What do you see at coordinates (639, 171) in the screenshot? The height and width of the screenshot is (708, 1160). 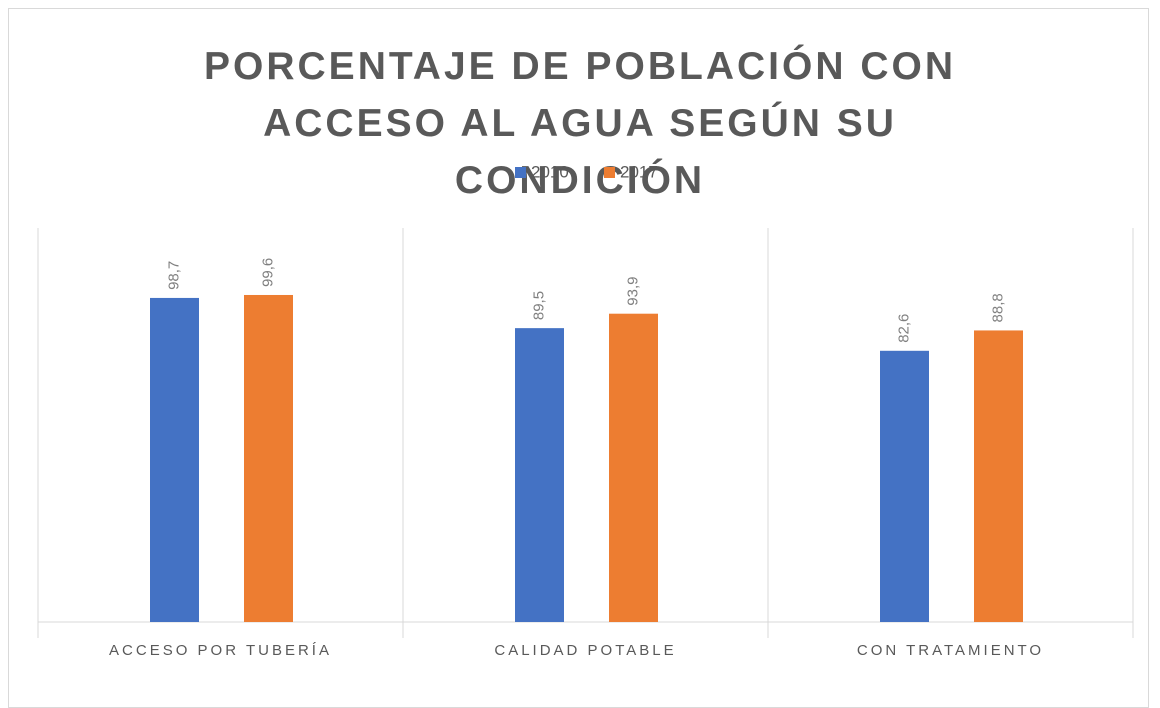 I see `legend-label: 2017` at bounding box center [639, 171].